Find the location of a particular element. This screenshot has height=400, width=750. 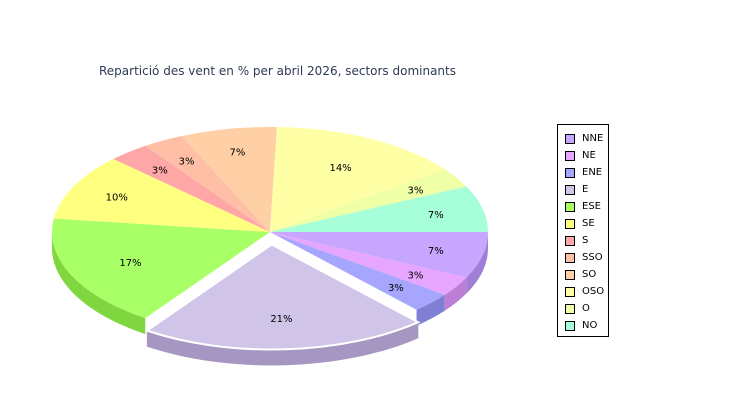

pie-slice-e is located at coordinates (282, 297).